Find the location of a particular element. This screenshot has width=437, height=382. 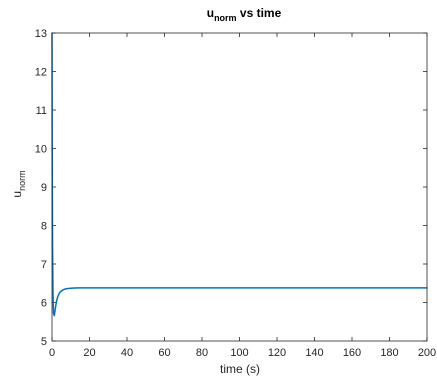

x-axis-label: time (s) is located at coordinates (240, 369).